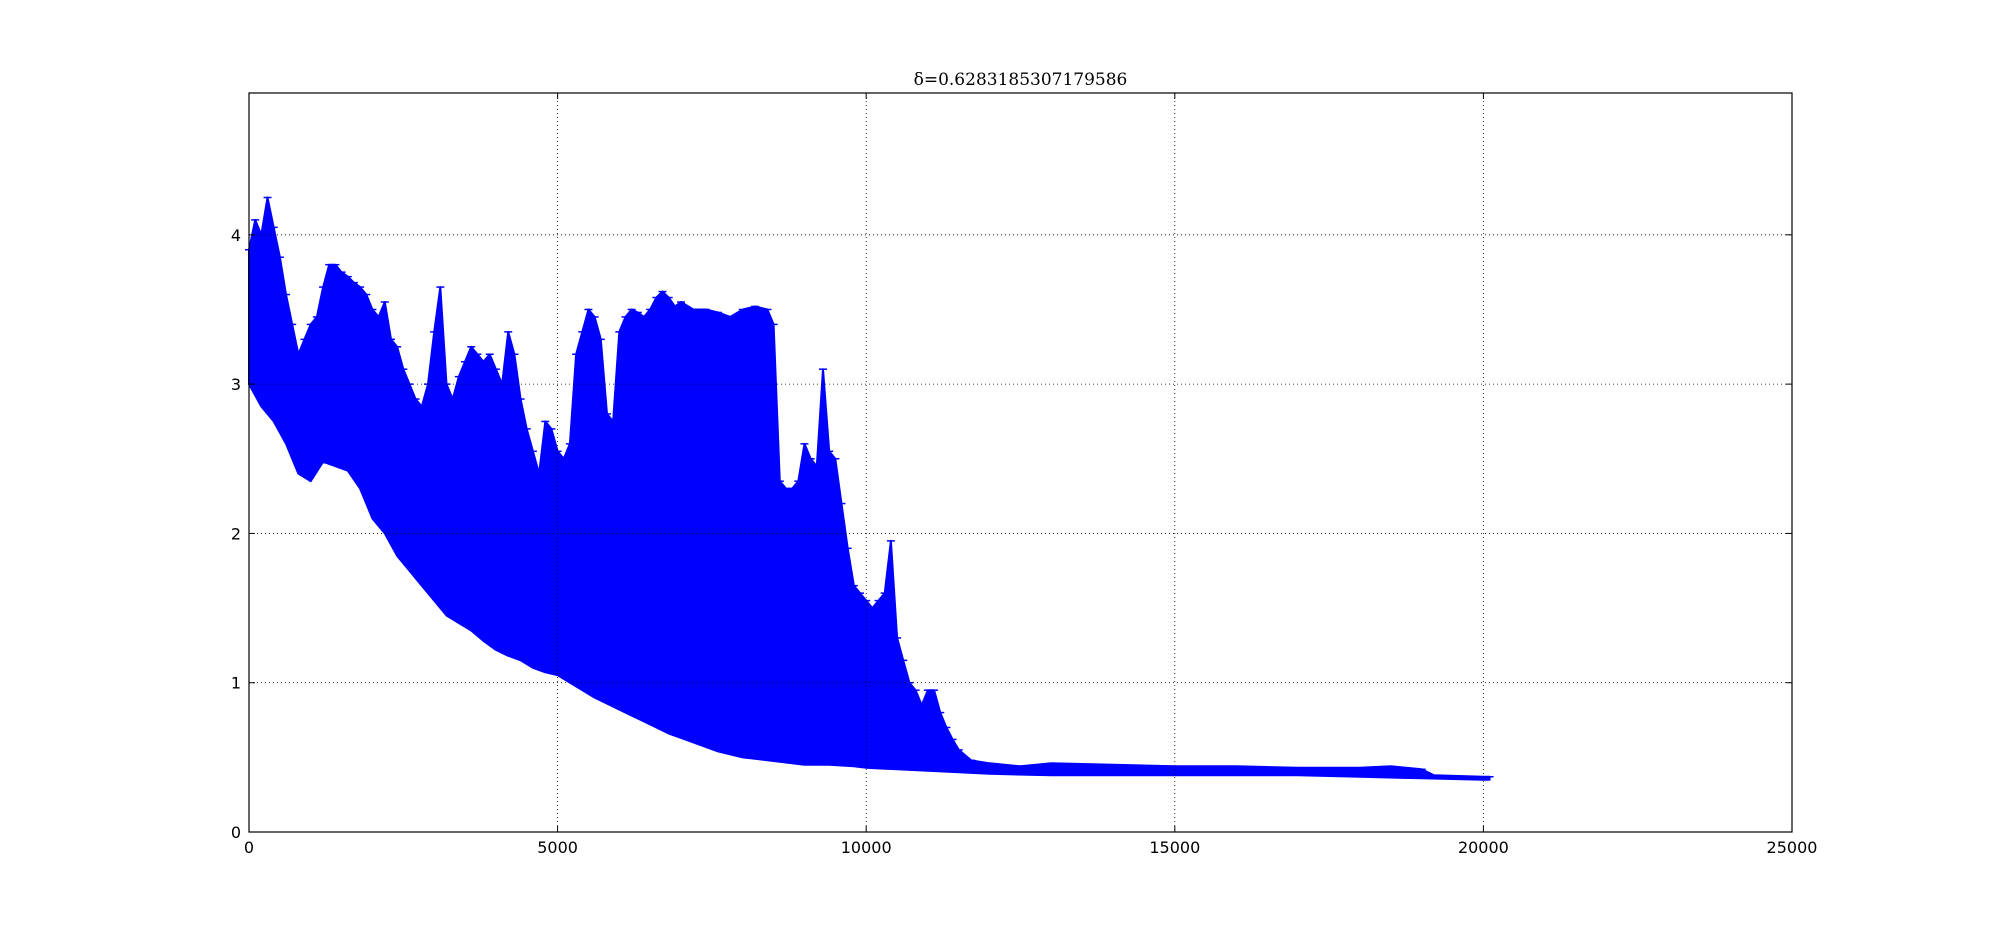 The width and height of the screenshot is (1989, 925). I want to click on y-tick-label: 3, so click(236, 384).